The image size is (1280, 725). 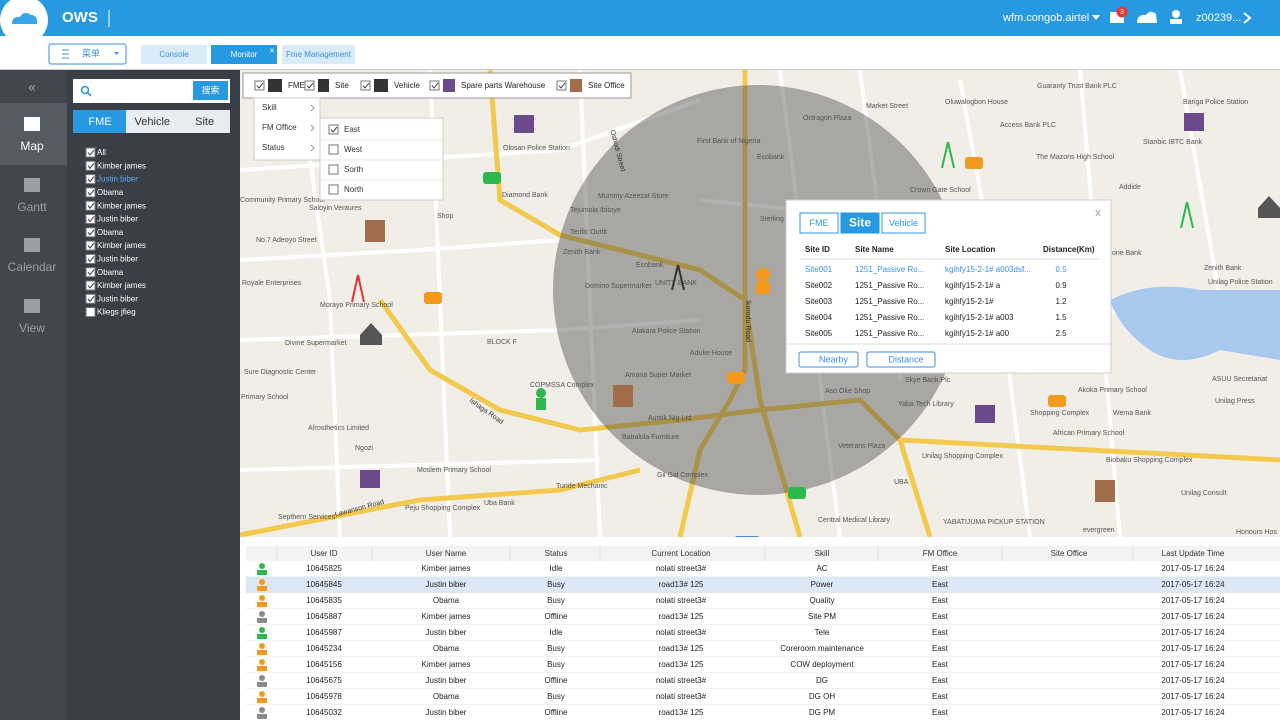 What do you see at coordinates (80, 17) in the screenshot?
I see `logo: OWS` at bounding box center [80, 17].